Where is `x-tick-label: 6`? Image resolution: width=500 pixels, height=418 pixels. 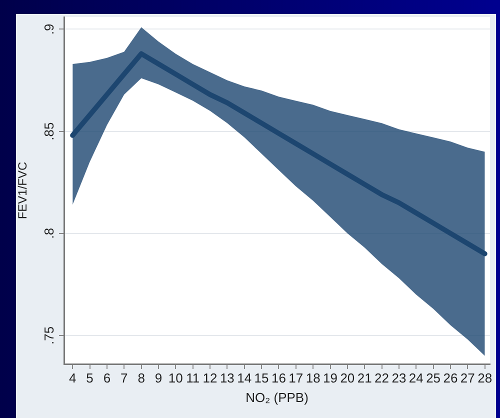
x-tick-label: 6 is located at coordinates (107, 378).